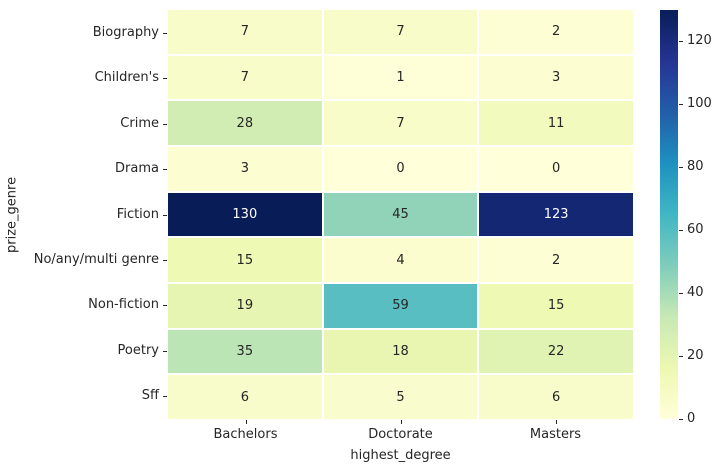  Describe the element at coordinates (699, 41) in the screenshot. I see `colorbar-tick-label: 120` at that location.